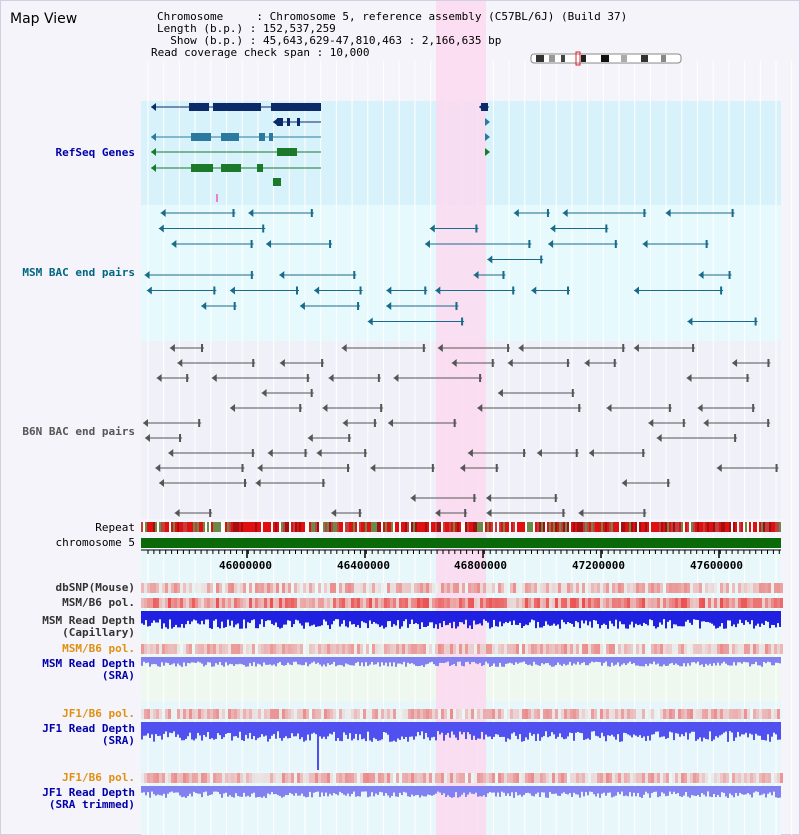 This screenshot has height=835, width=800. What do you see at coordinates (88, 626) in the screenshot?
I see `track-label-msm-depth-capillary: MSM Read Depth (Capillary)` at bounding box center [88, 626].